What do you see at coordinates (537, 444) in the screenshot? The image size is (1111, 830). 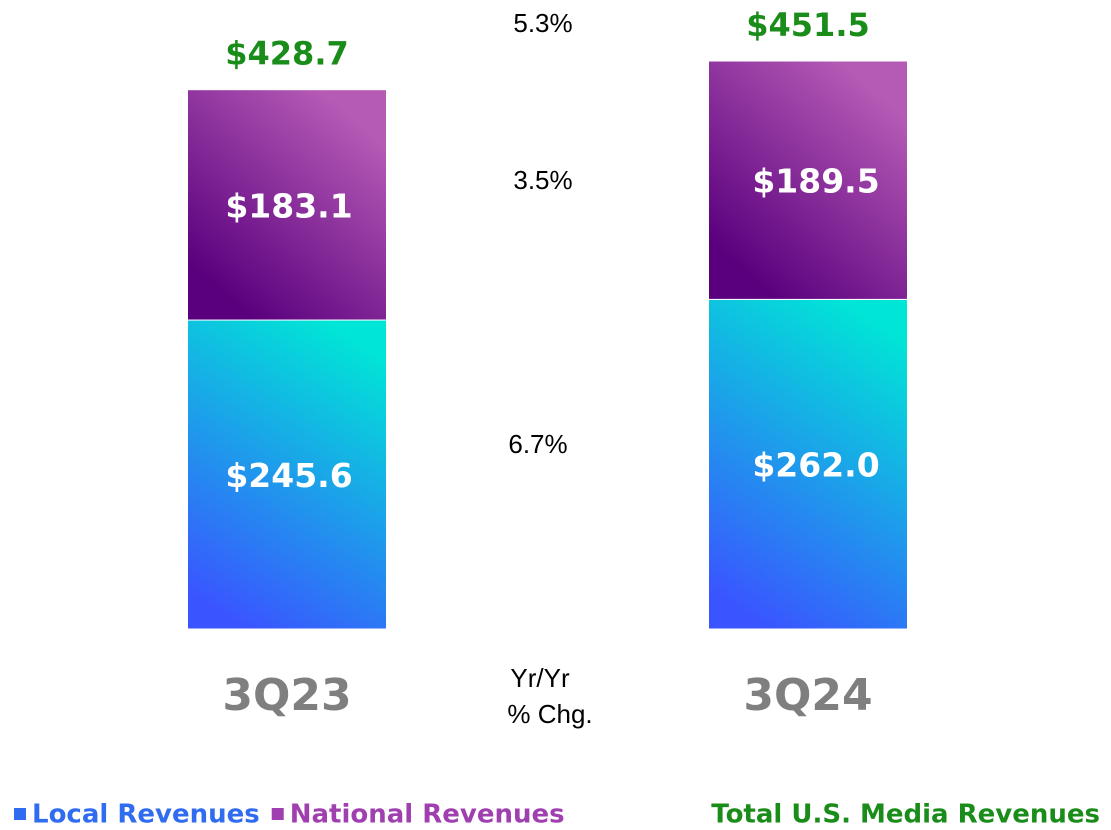 I see `series-change: 6.7%` at bounding box center [537, 444].